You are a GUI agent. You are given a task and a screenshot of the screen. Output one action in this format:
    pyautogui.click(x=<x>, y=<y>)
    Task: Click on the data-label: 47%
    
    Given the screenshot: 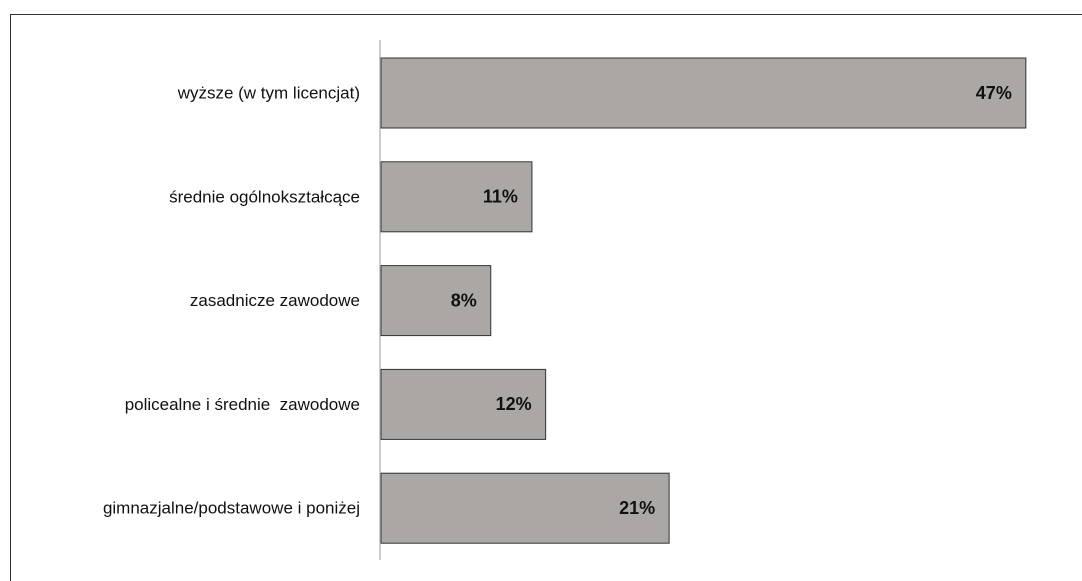 What is the action you would take?
    pyautogui.click(x=994, y=93)
    